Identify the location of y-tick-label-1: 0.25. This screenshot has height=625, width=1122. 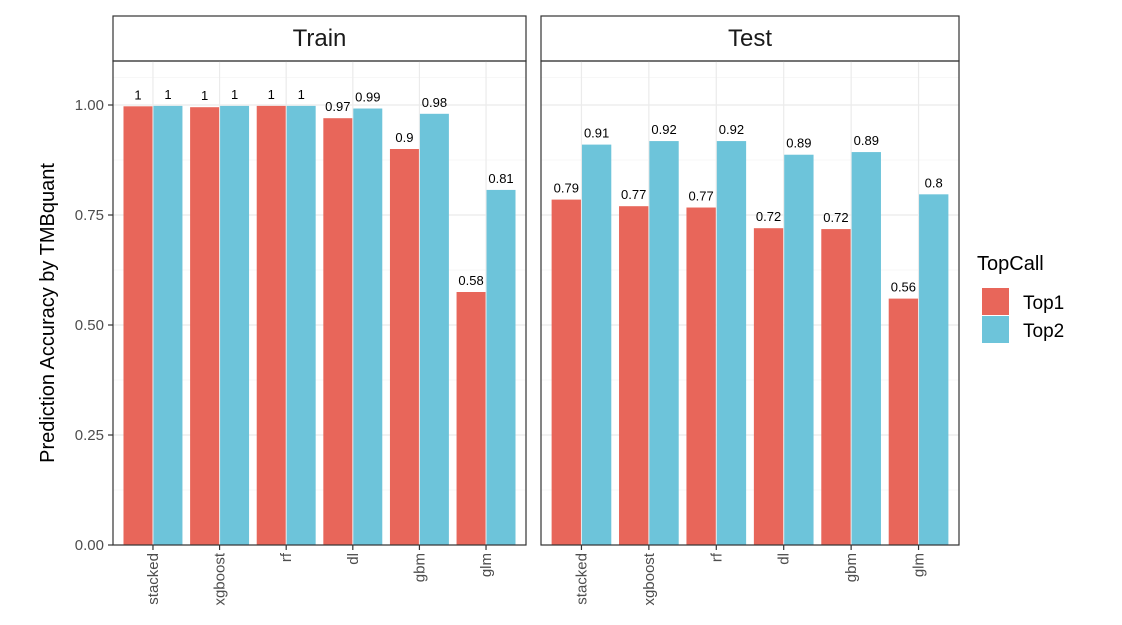
(89, 435).